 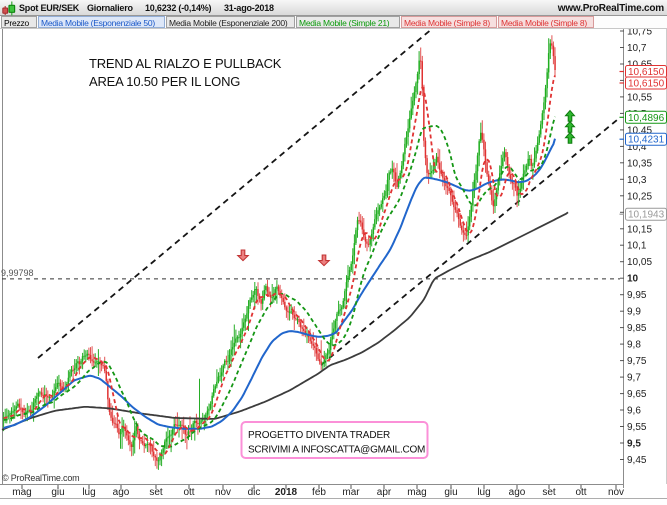 What do you see at coordinates (637, 180) in the screenshot?
I see `svg-text: 10,3` at bounding box center [637, 180].